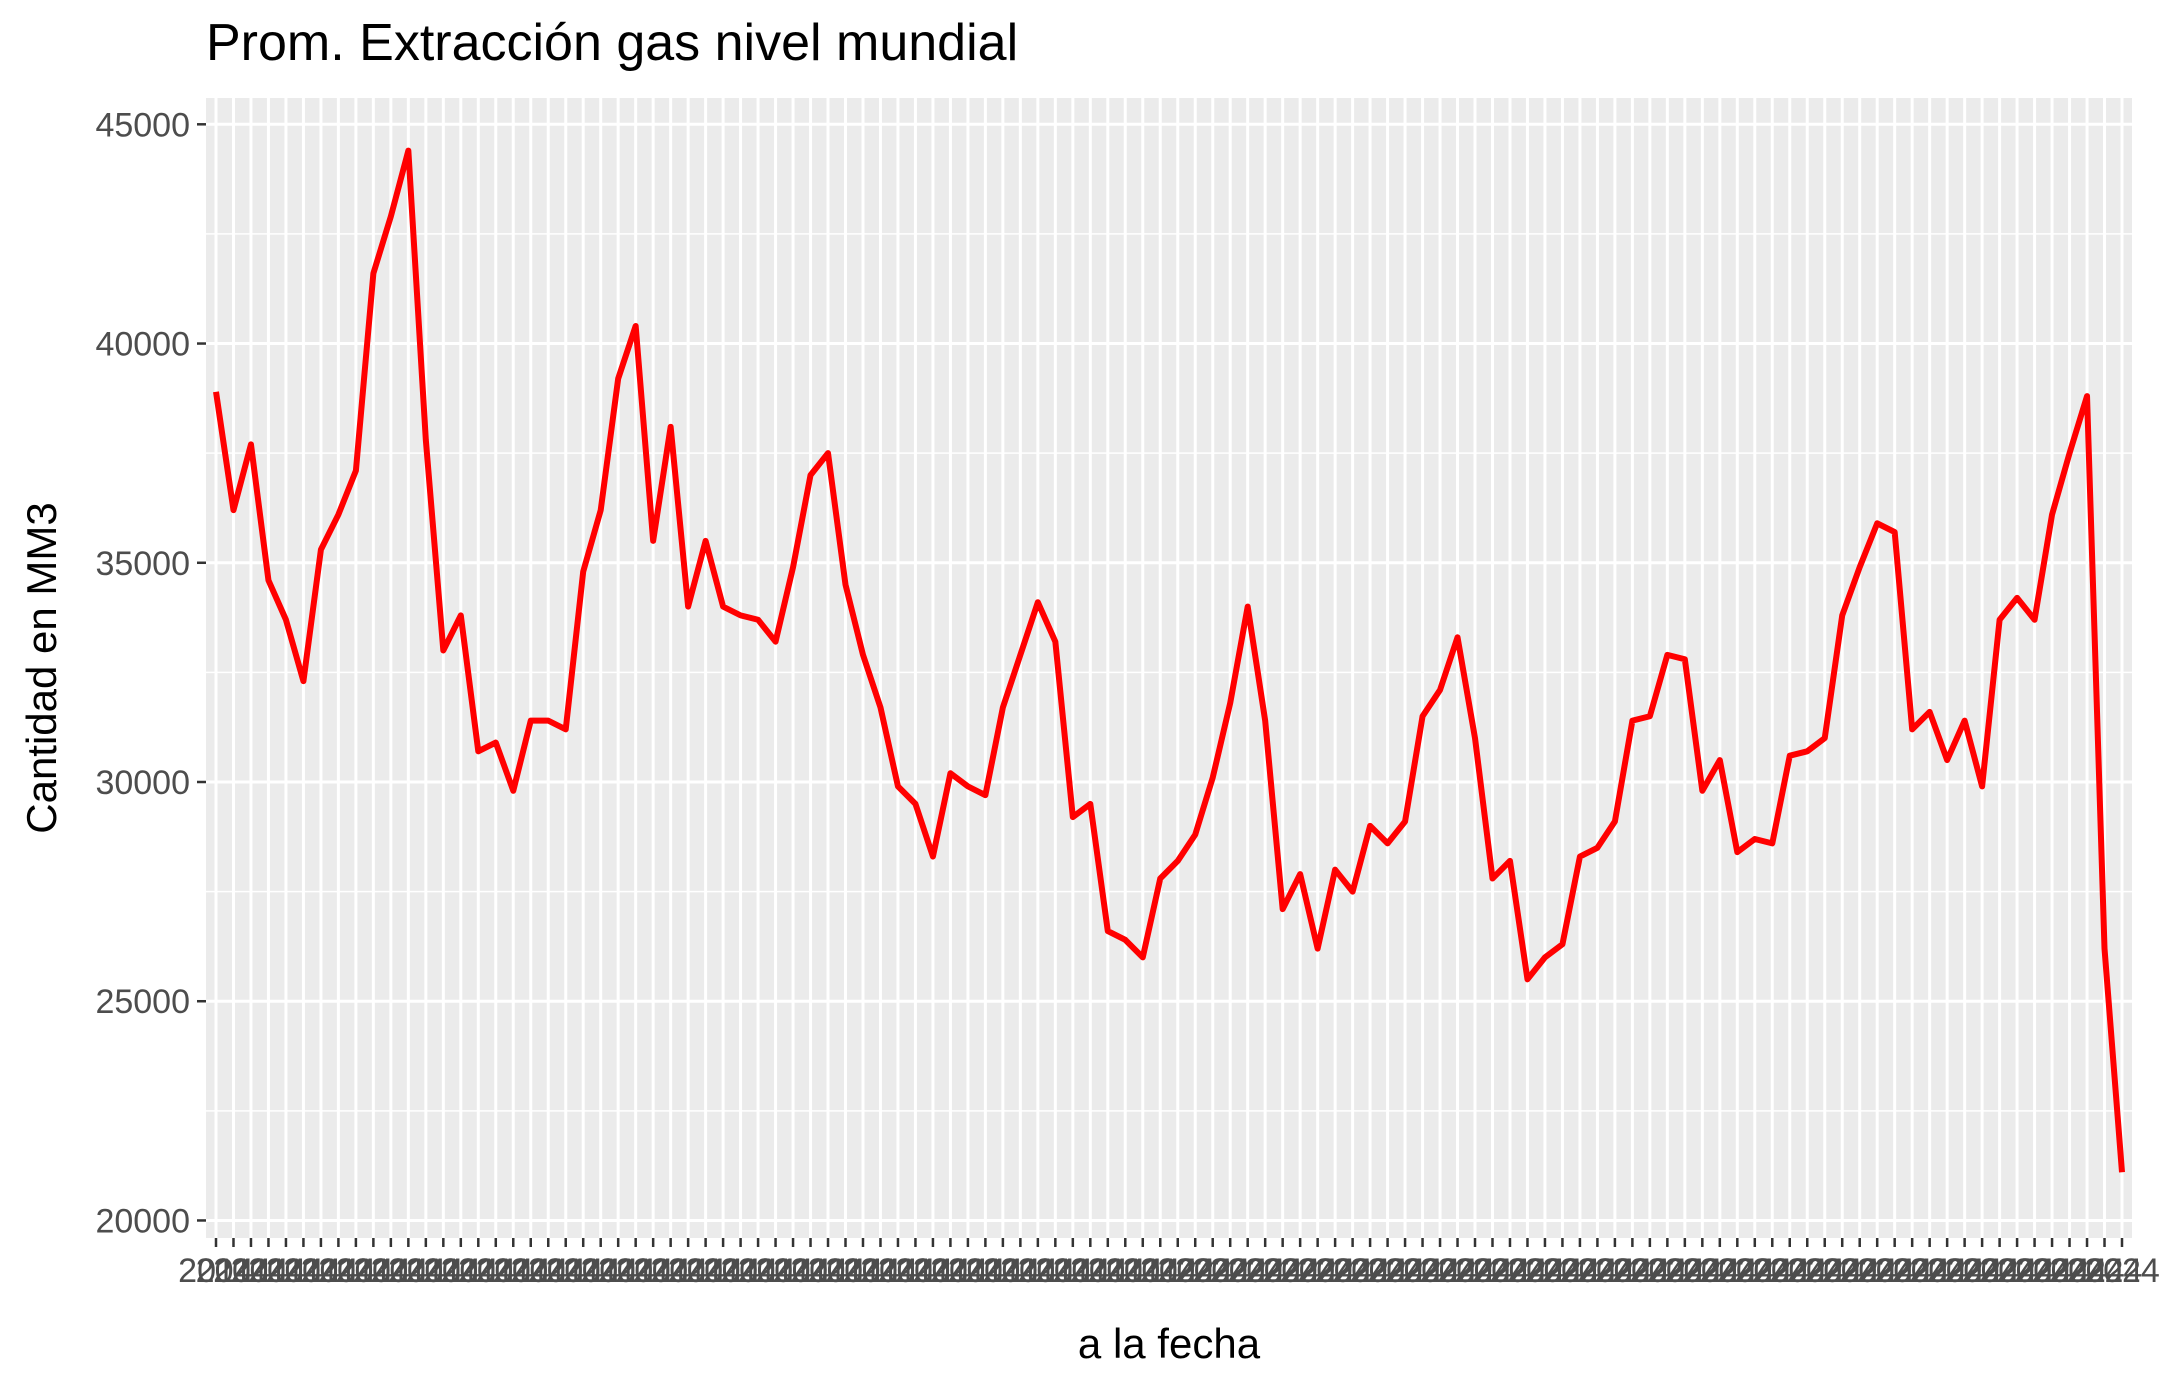 The image size is (2159, 1381). I want to click on y-axis: 20000 25000 30000 35000 40000 45000, so click(150, 673).